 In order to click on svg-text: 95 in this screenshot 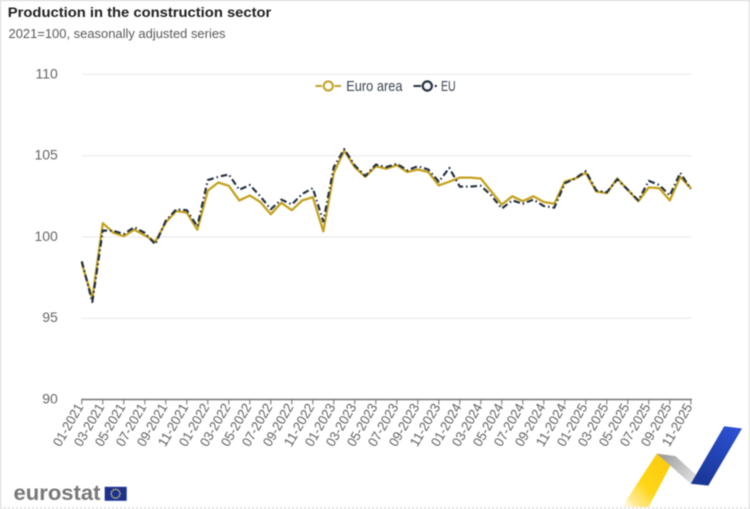, I will do `click(50, 317)`.